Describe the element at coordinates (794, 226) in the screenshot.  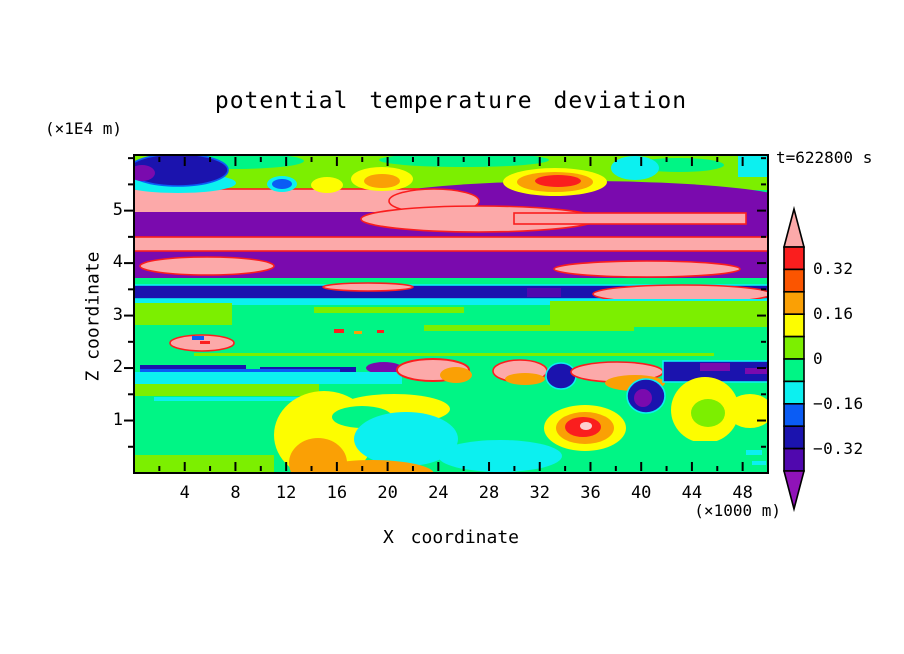
I see `colorbar-over-arrow` at that location.